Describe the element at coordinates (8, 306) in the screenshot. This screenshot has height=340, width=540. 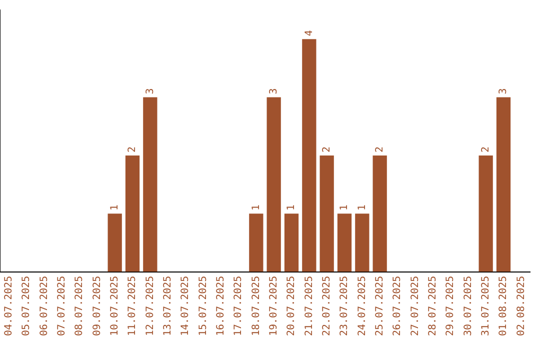
I see `x-tick-label: 04.07.2025` at that location.